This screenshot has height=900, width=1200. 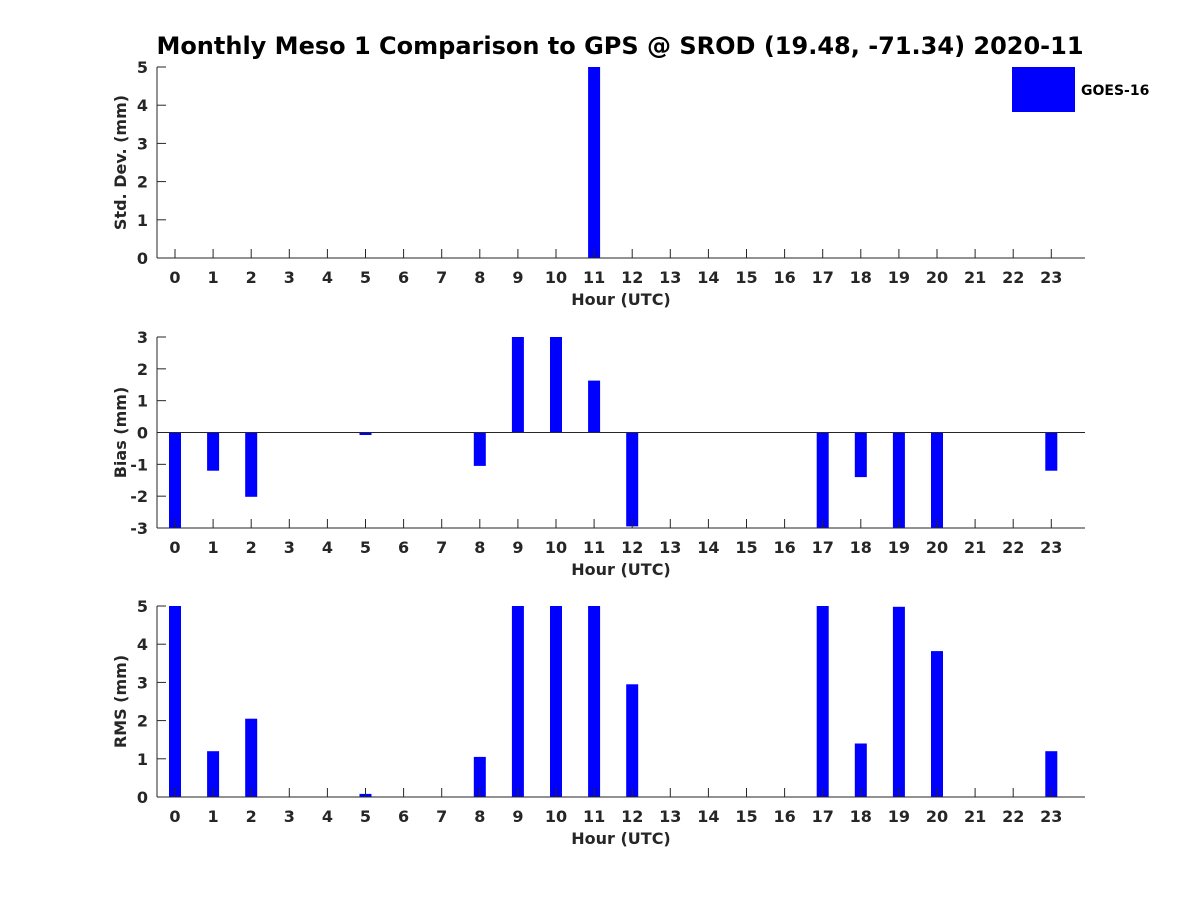 What do you see at coordinates (142, 67) in the screenshot?
I see `std-dev-y-tick-label: 5` at bounding box center [142, 67].